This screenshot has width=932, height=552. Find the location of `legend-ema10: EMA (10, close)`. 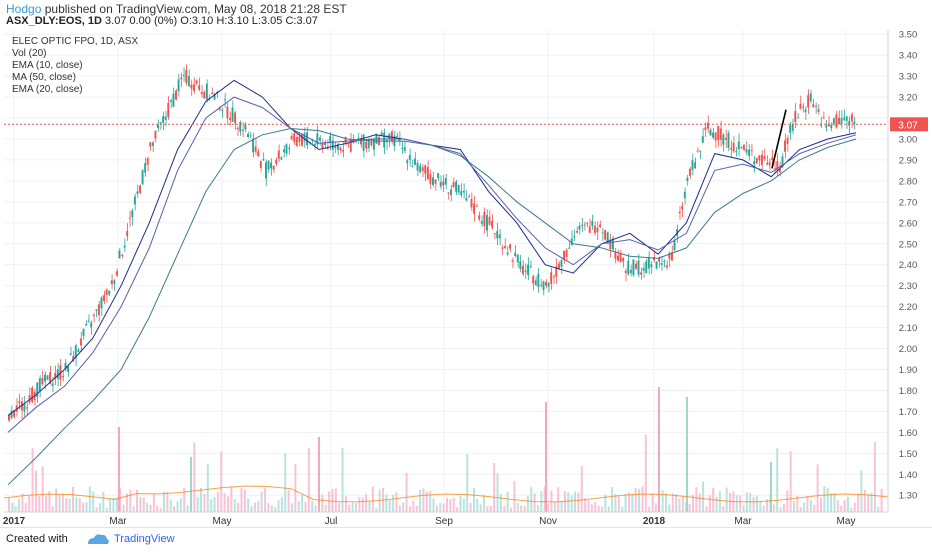

legend-ema10: EMA (10, close) is located at coordinates (47, 65).